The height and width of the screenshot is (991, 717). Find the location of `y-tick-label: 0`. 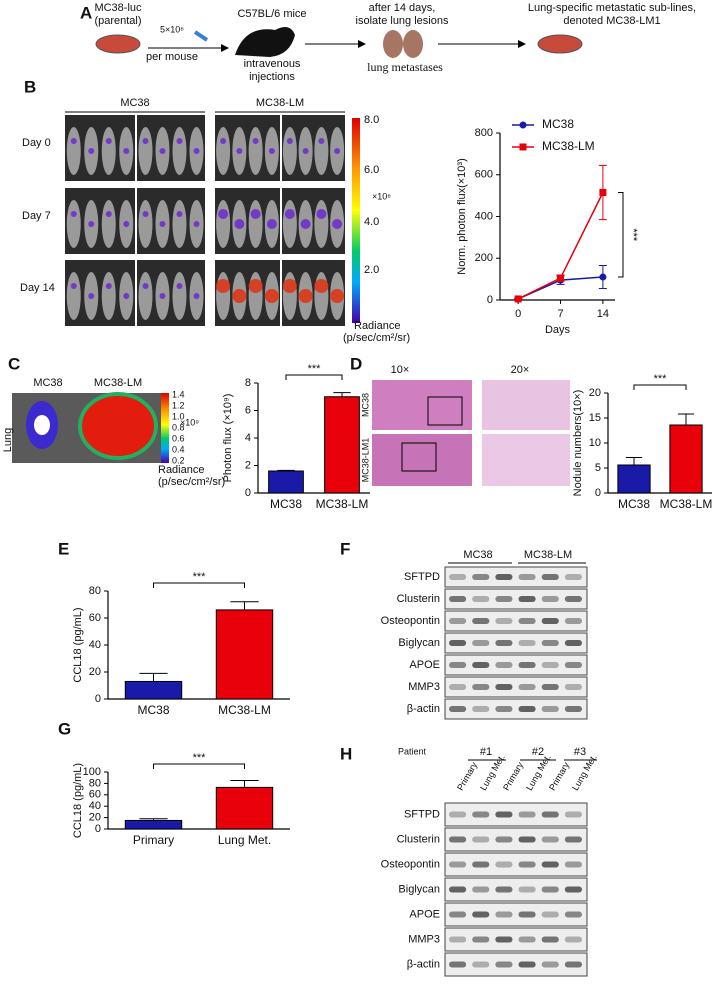

y-tick-label: 0 is located at coordinates (490, 300).